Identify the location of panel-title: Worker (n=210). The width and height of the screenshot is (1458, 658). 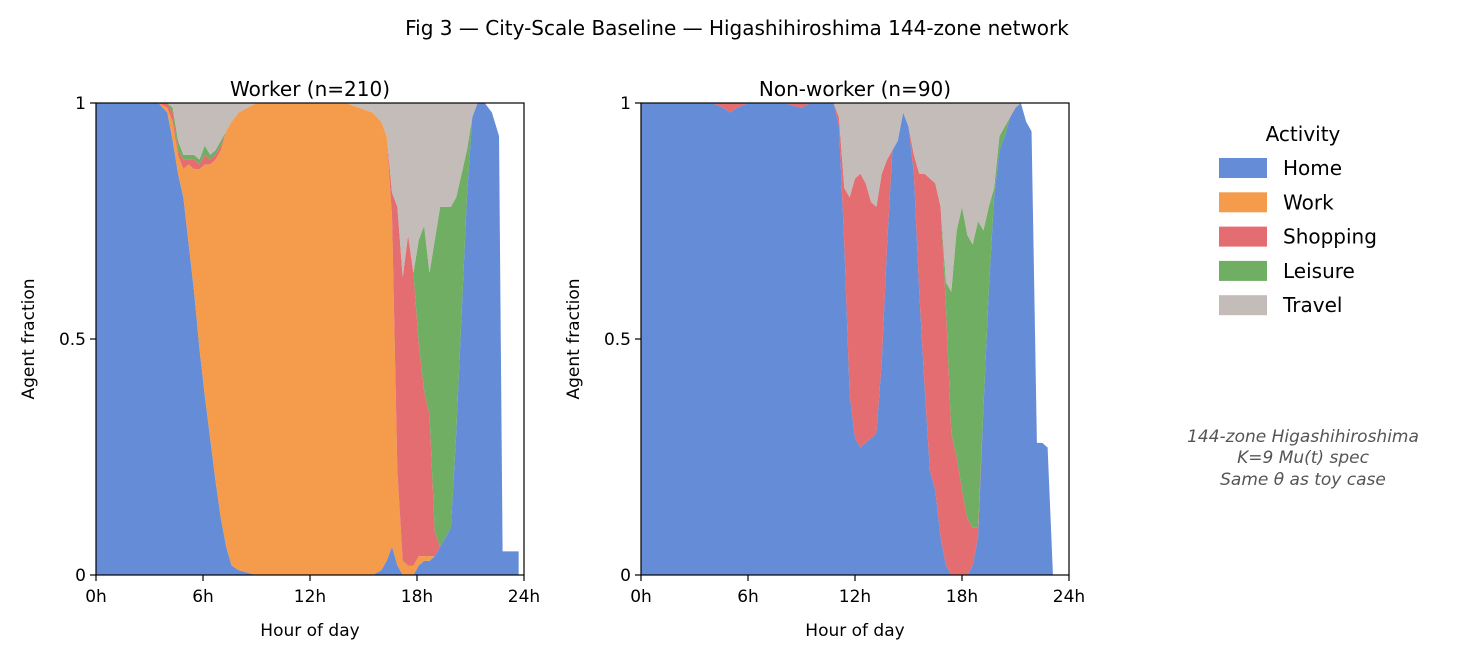
(310, 89).